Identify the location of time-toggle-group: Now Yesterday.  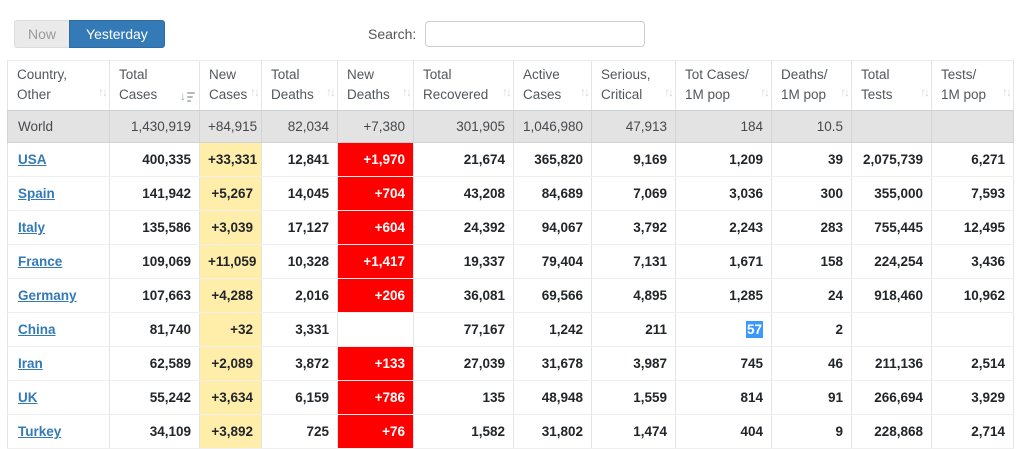
(89, 34).